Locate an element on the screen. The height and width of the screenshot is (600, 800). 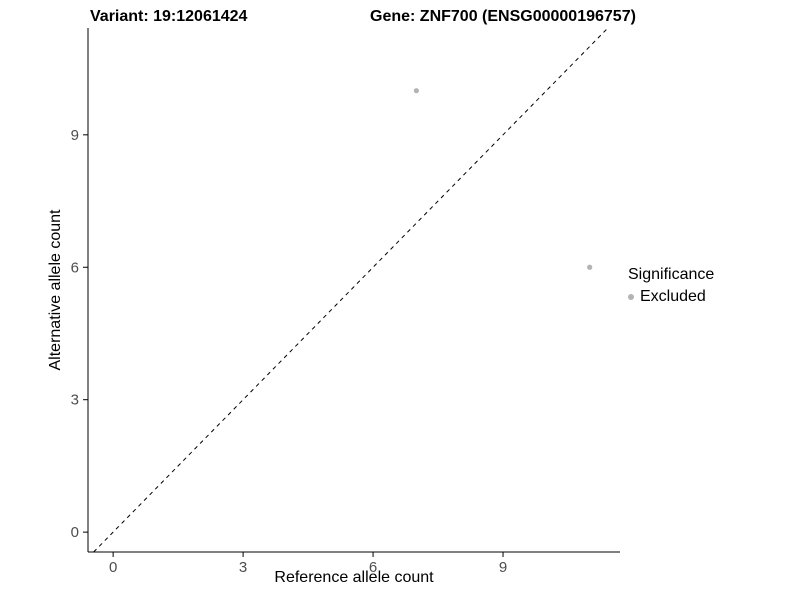
y-tick-label: 6 is located at coordinates (75, 267).